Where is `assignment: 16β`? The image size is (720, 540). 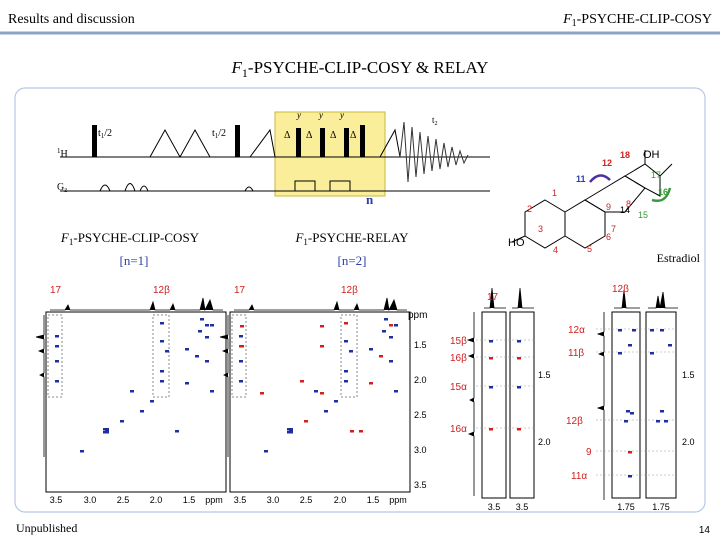 assignment: 16β is located at coordinates (458, 358).